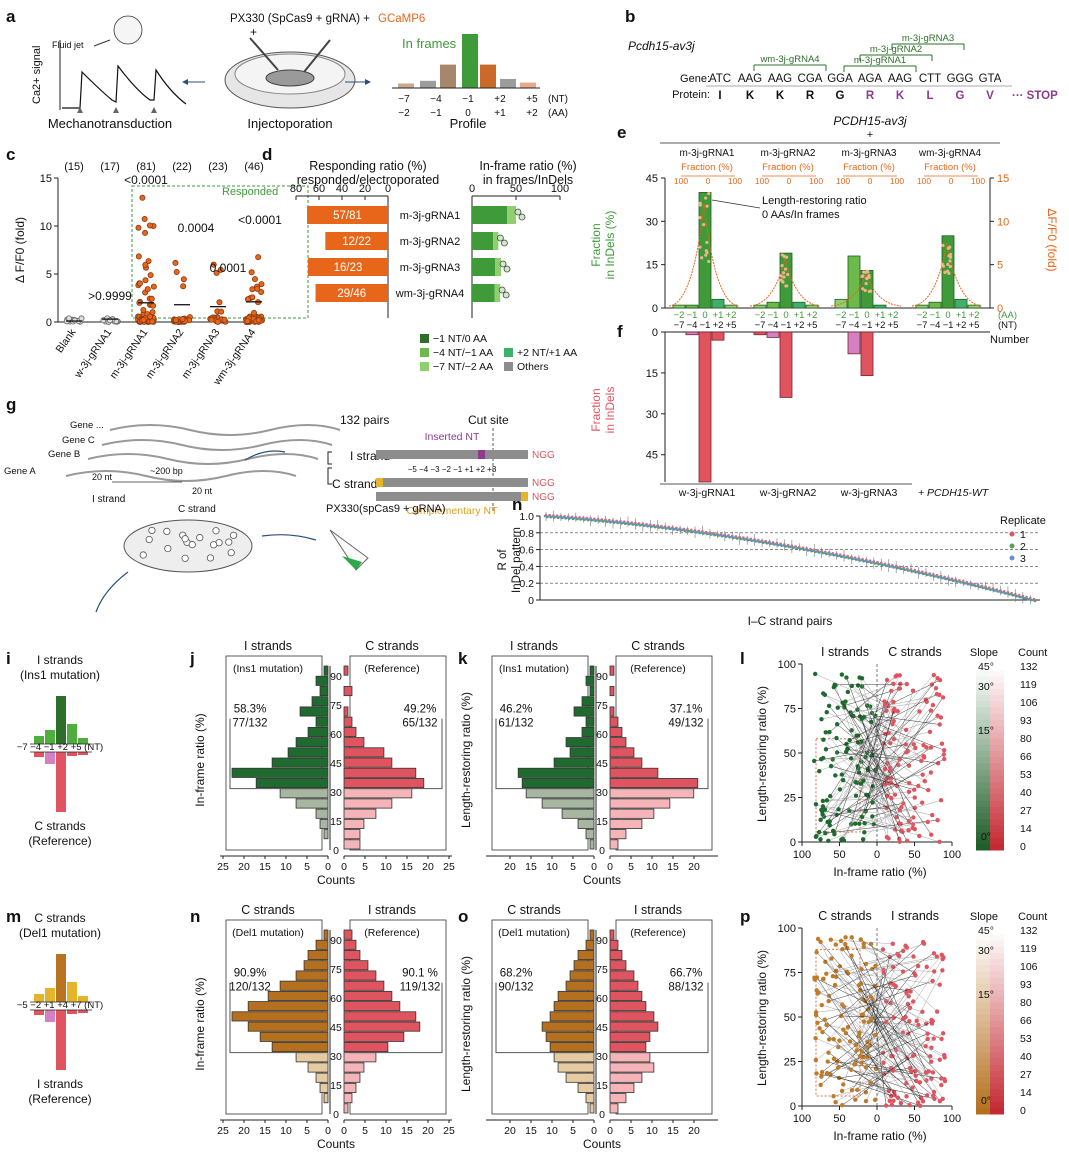 The width and height of the screenshot is (1069, 1167). Describe the element at coordinates (424, 352) in the screenshot. I see `legend-swatch` at that location.